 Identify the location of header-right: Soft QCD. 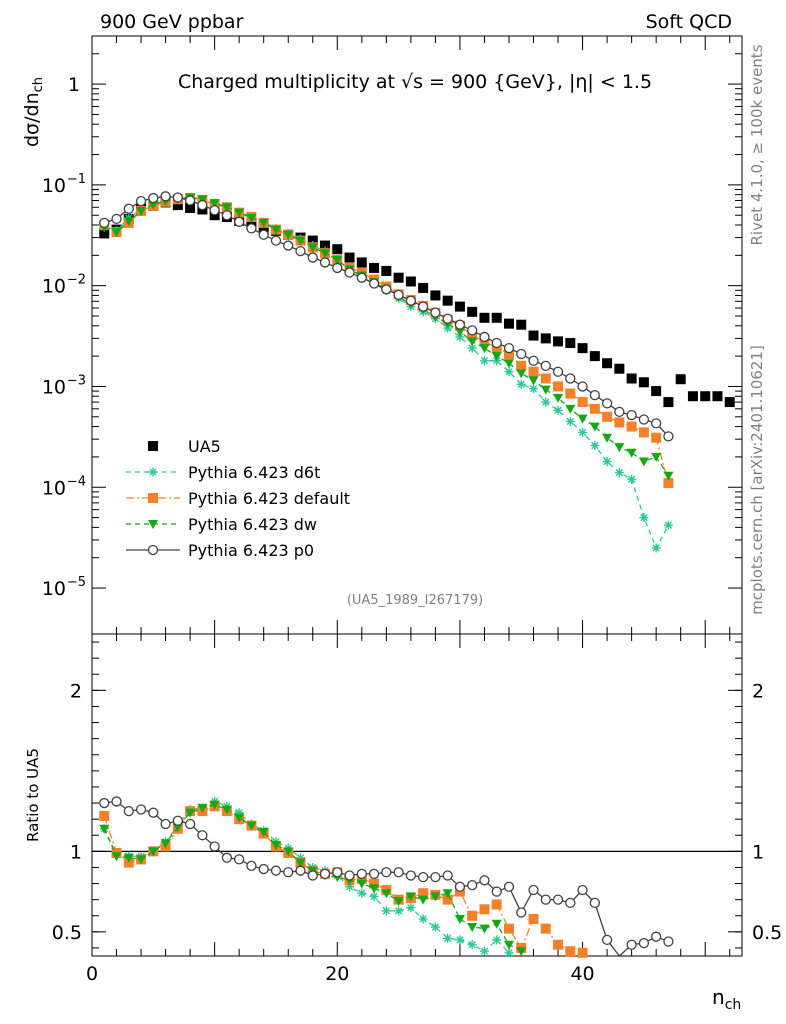
(689, 22).